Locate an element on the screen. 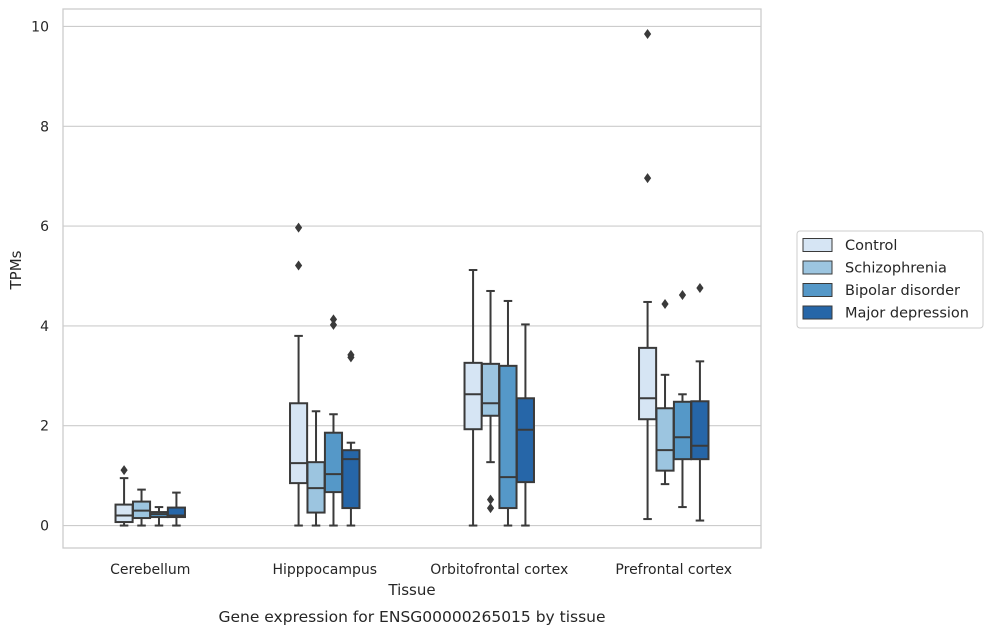 The width and height of the screenshot is (992, 639). y-tick-label: 4 is located at coordinates (44, 327).